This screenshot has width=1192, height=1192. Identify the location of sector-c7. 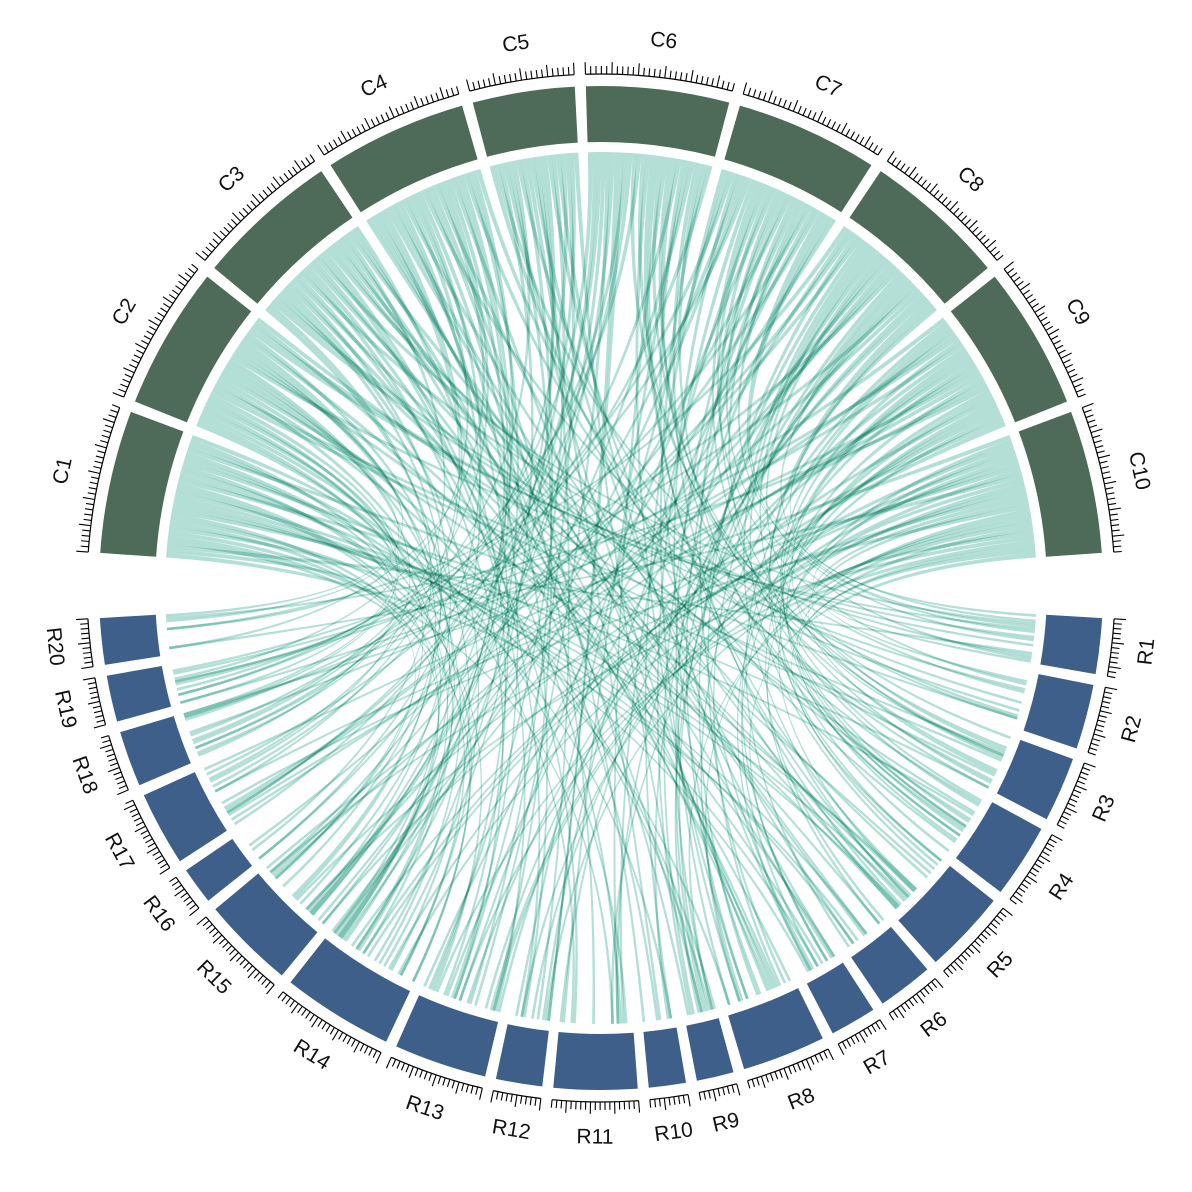
(798, 159).